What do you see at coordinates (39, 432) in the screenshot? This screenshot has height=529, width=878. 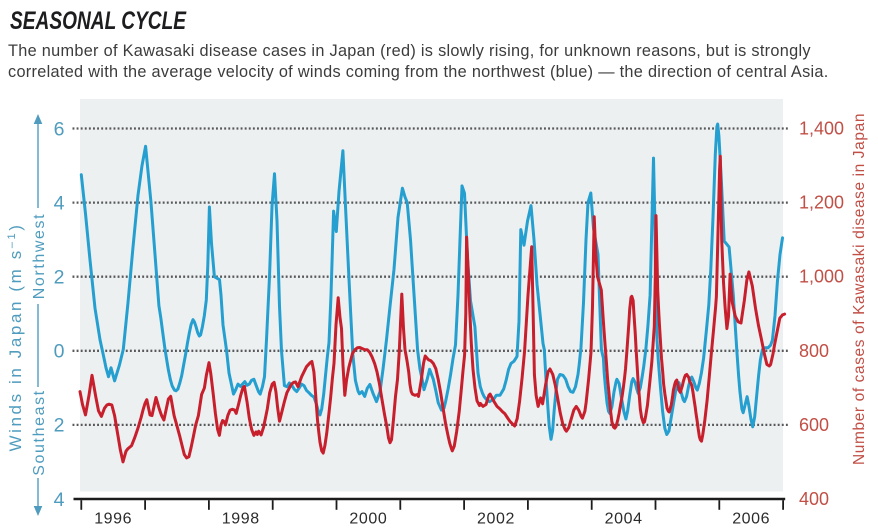 I see `svg-text: Southeast` at bounding box center [39, 432].